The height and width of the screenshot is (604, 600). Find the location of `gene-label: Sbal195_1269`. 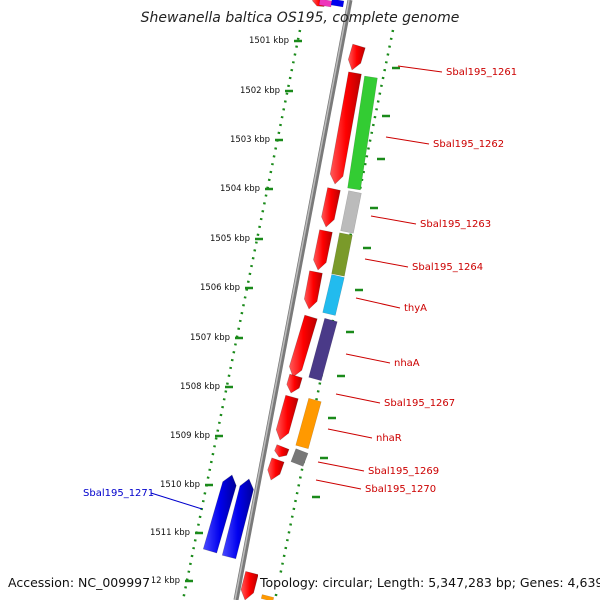

gene-label: Sbal195_1269 is located at coordinates (403, 471).